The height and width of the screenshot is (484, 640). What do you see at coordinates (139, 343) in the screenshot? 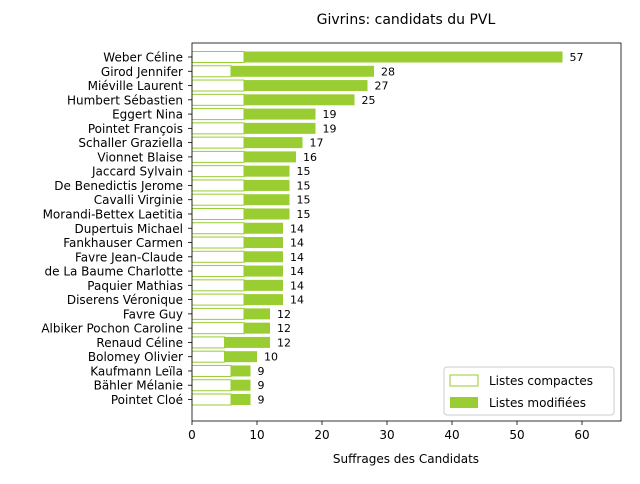
I see `y-tick-label: Renaud Céline` at bounding box center [139, 343].